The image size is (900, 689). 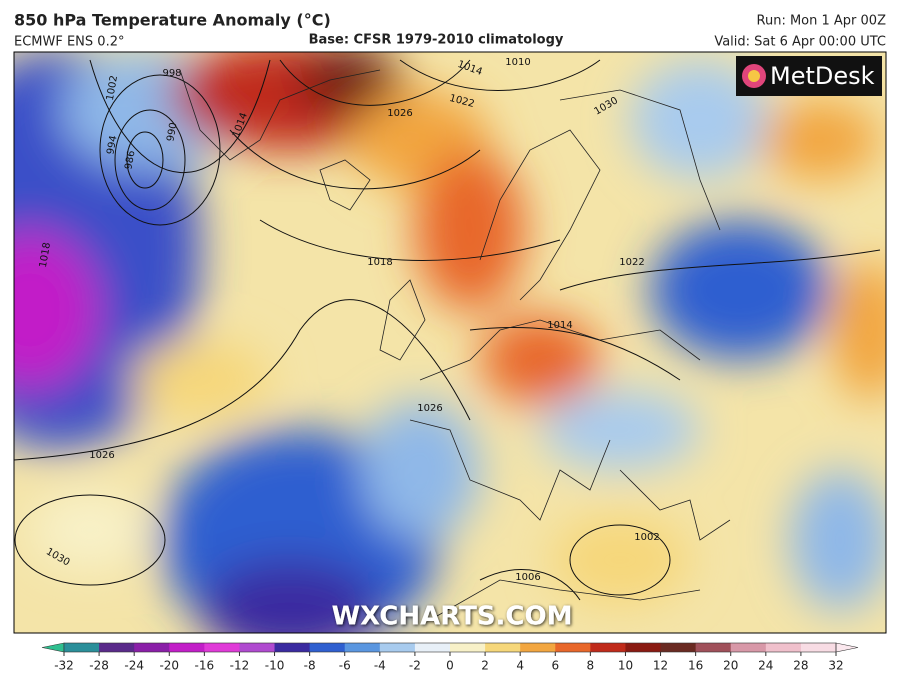 What do you see at coordinates (660, 666) in the screenshot?
I see `colorbar-tick-label: 12` at bounding box center [660, 666].